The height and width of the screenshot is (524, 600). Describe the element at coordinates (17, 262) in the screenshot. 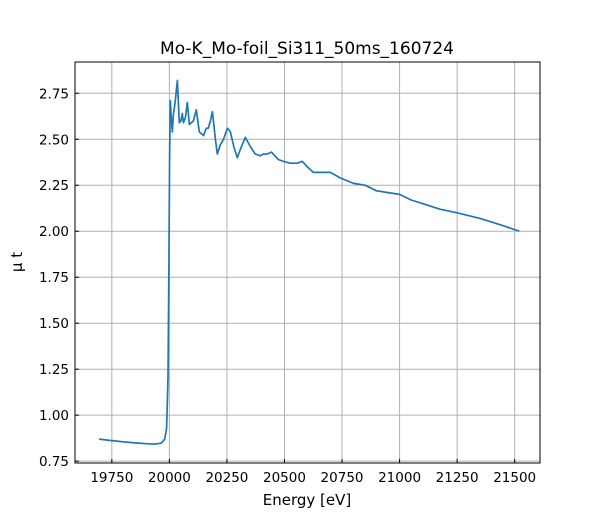

I see `y-axis-label: μ t` at that location.